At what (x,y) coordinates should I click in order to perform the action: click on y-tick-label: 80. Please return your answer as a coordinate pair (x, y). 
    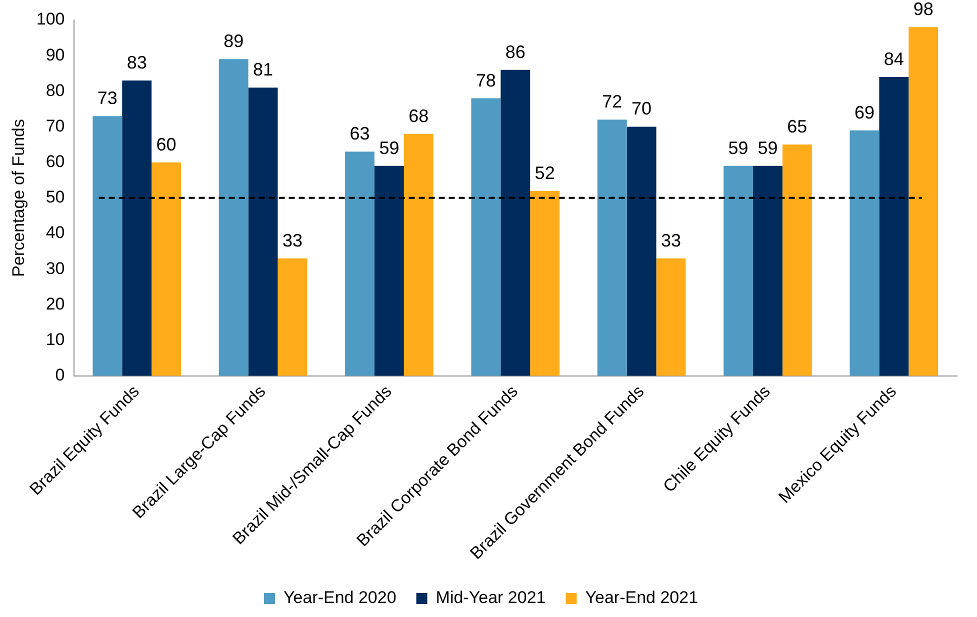
    Looking at the image, I should click on (55, 90).